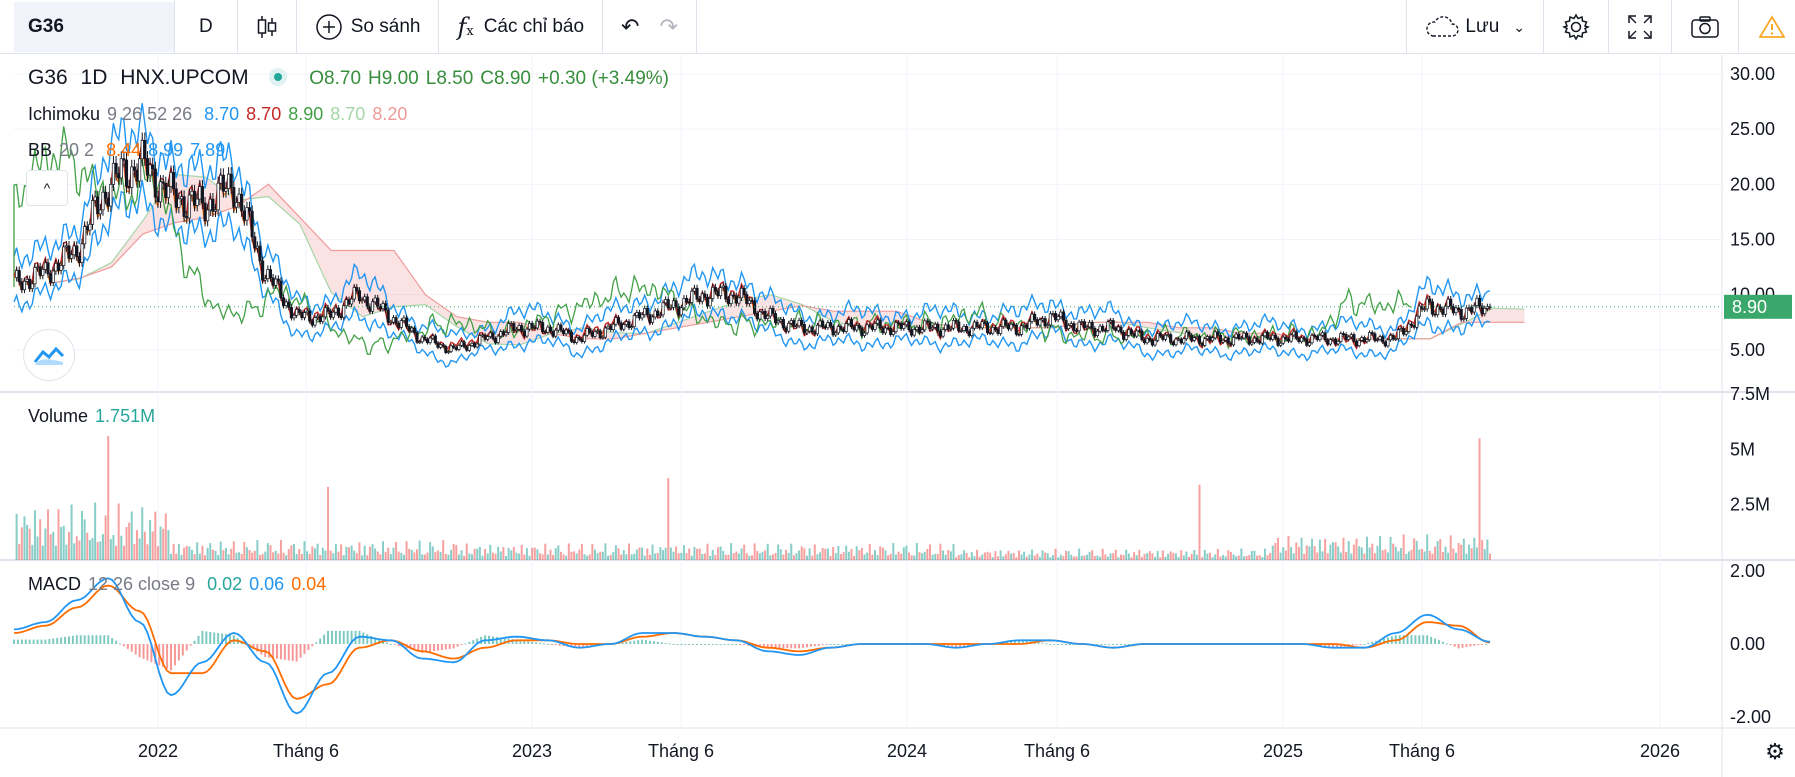 The image size is (1795, 777). Describe the element at coordinates (47, 188) in the screenshot. I see `collapse-legend-button: ^` at that location.